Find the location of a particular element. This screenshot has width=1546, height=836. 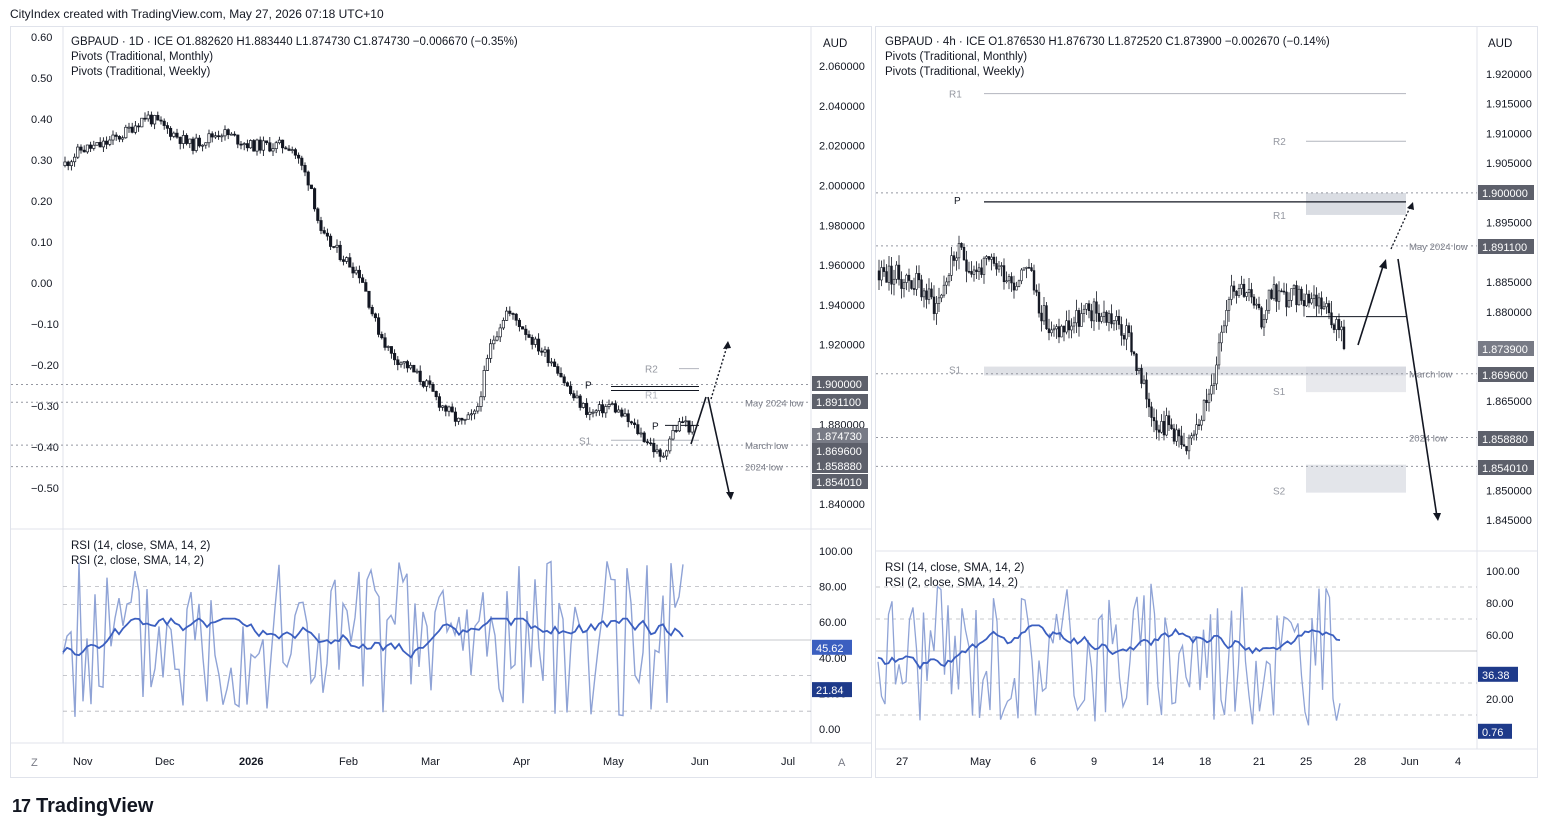

right-level-label: 2024 low is located at coordinates (1428, 438).